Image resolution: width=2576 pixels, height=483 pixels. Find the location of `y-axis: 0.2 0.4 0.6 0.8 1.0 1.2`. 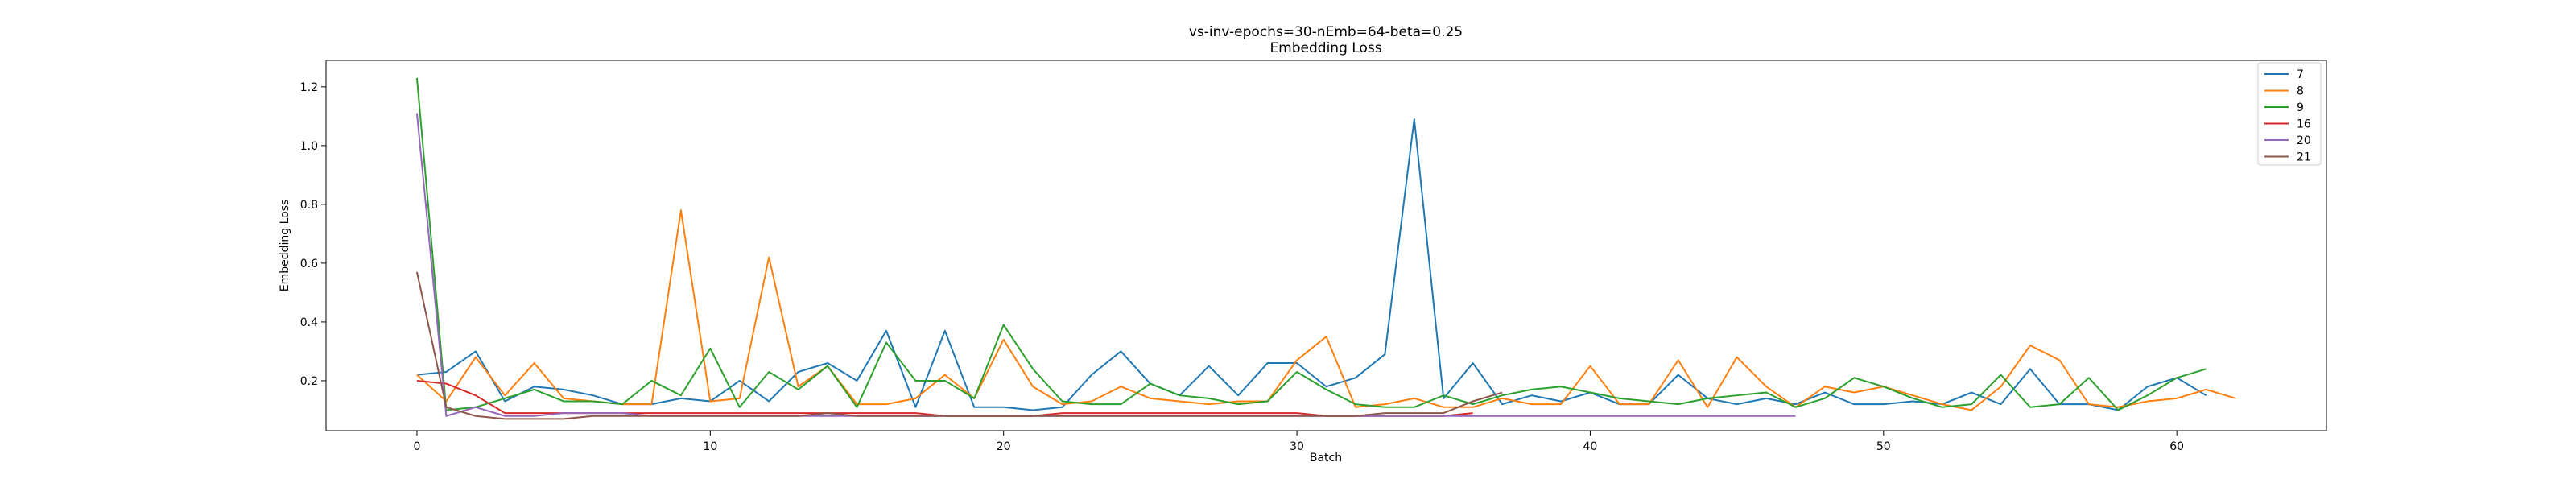

y-axis: 0.2 0.4 0.6 0.8 1.0 1.2 is located at coordinates (313, 234).